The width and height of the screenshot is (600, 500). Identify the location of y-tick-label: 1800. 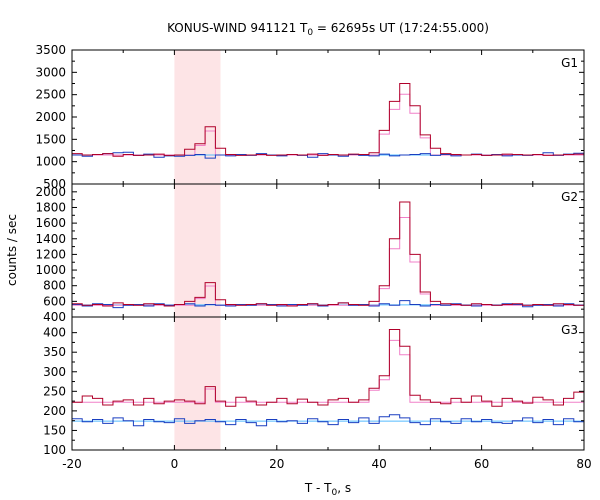
(50, 207).